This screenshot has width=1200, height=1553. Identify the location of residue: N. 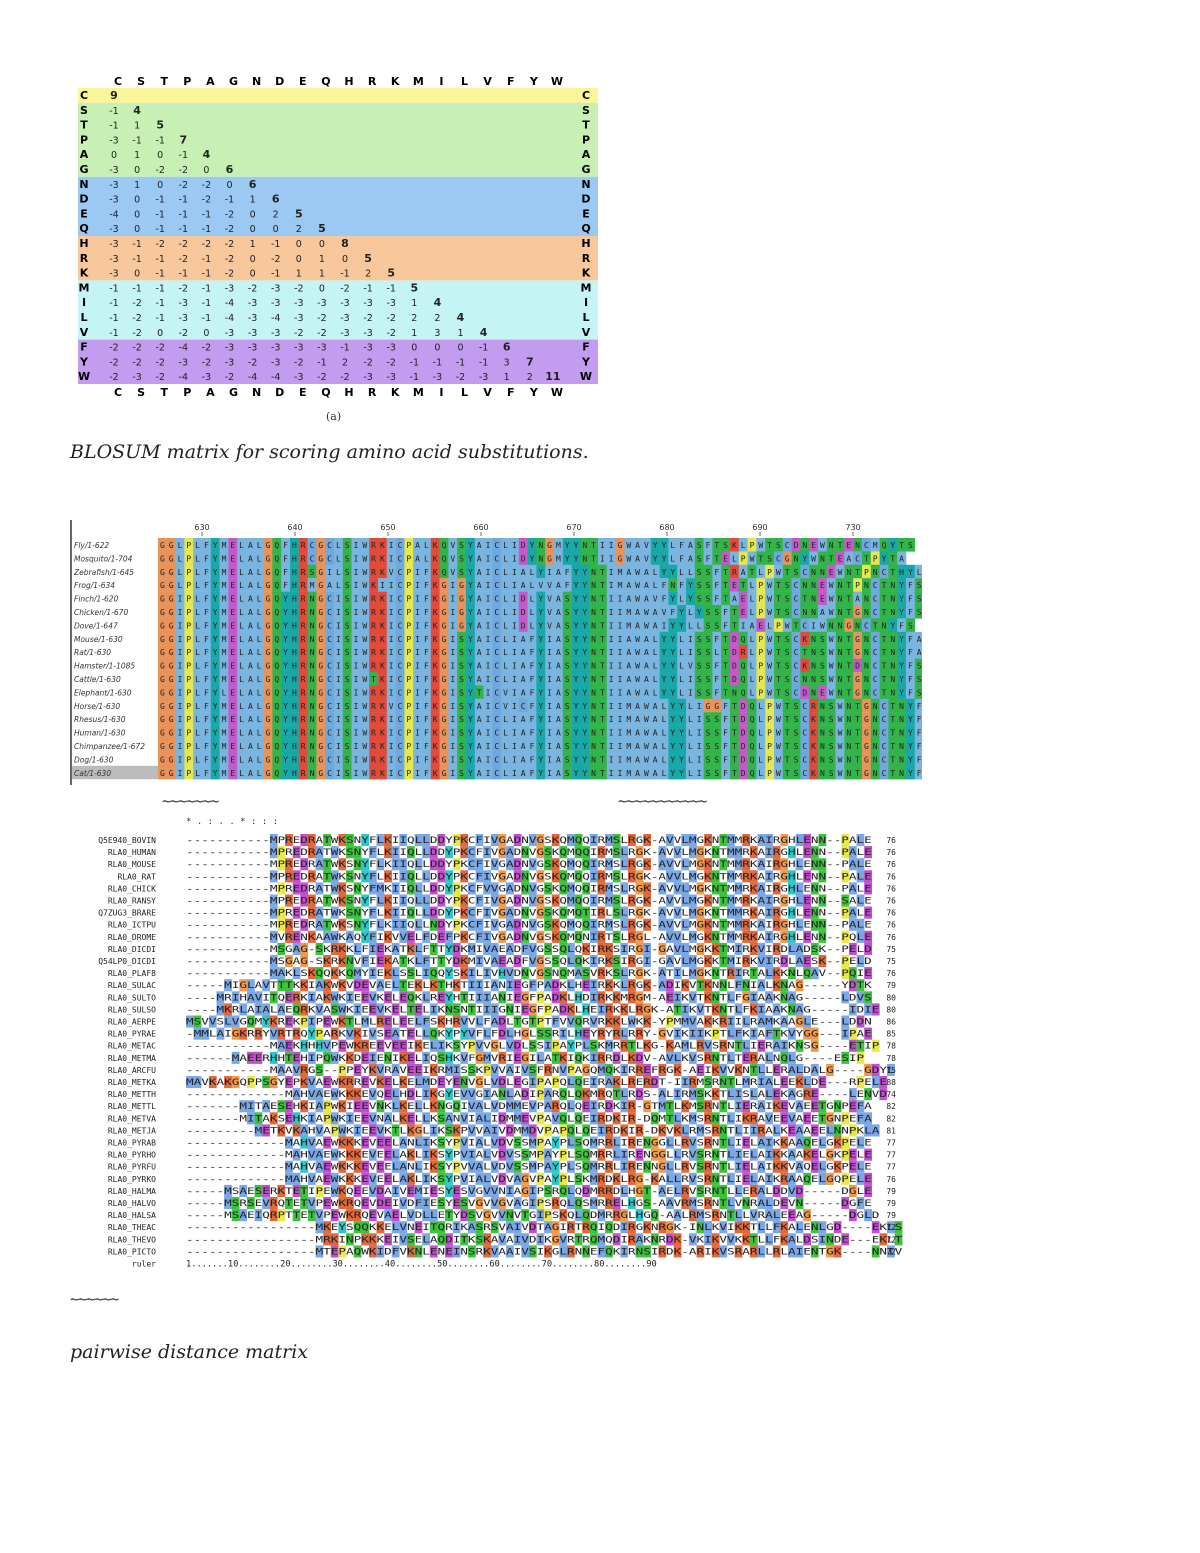
(593, 706).